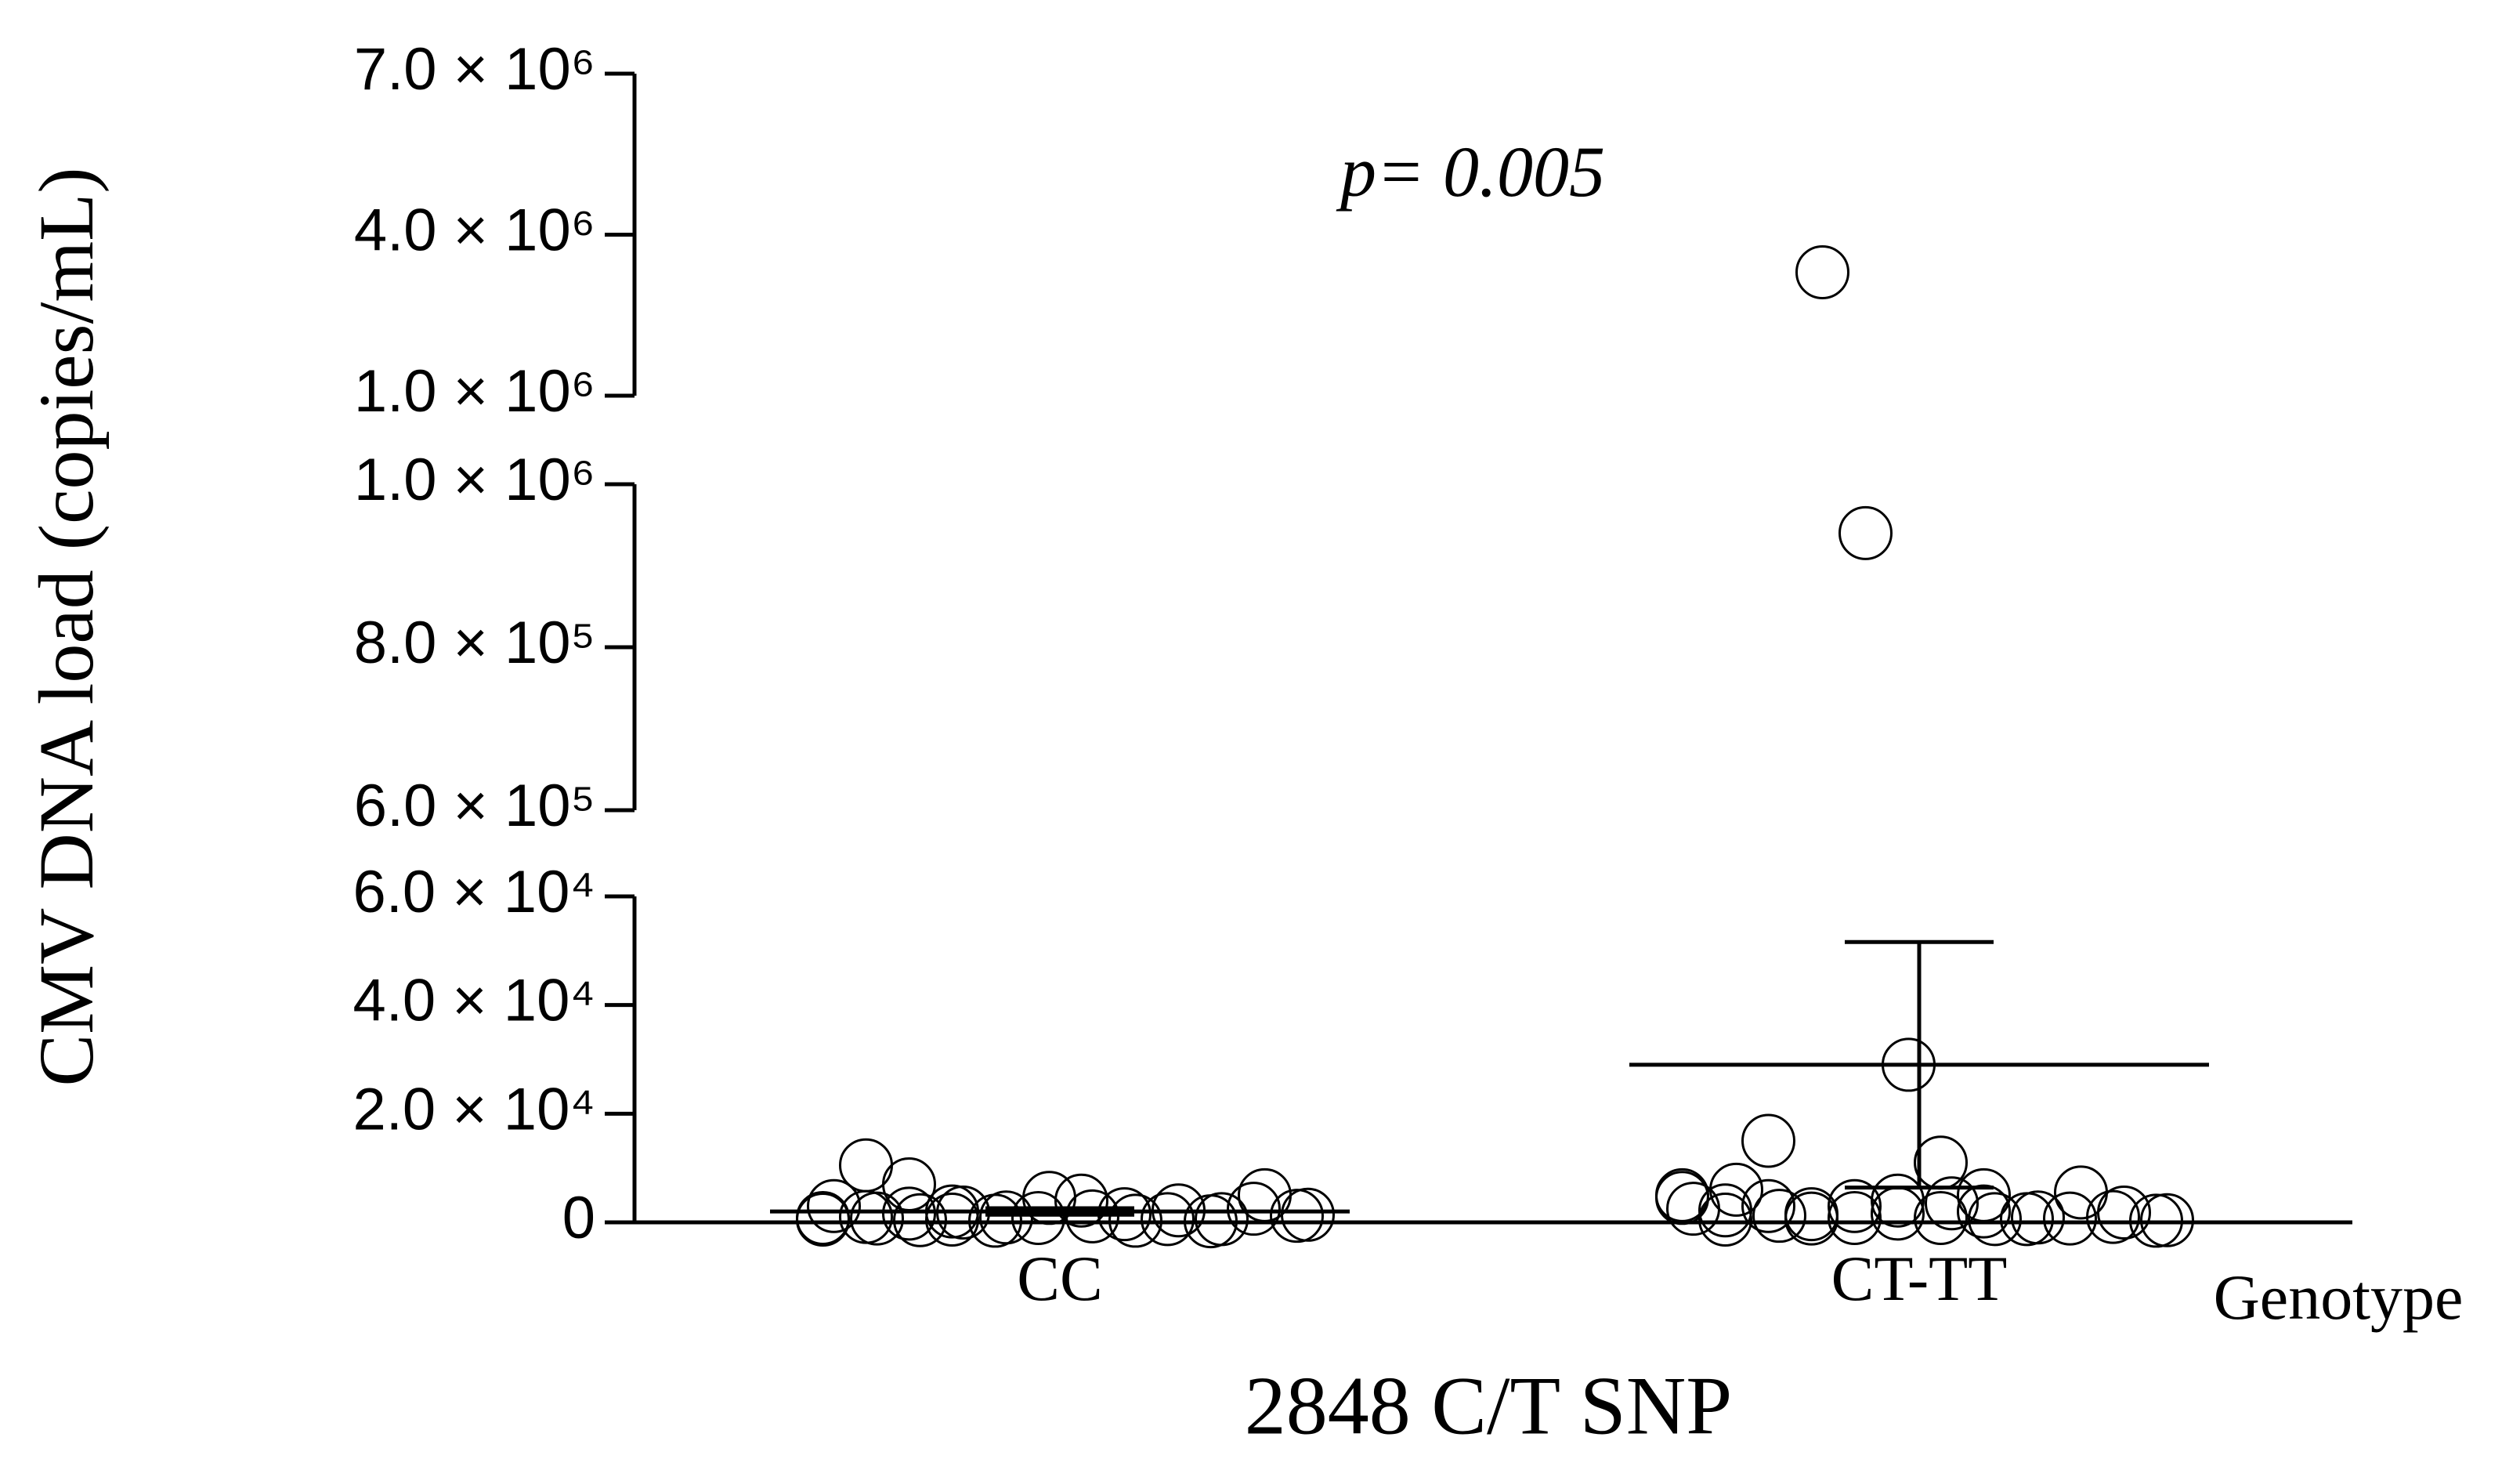  What do you see at coordinates (474, 1109) in the screenshot?
I see `y-tick-label: 2.0 × 10⁴` at bounding box center [474, 1109].